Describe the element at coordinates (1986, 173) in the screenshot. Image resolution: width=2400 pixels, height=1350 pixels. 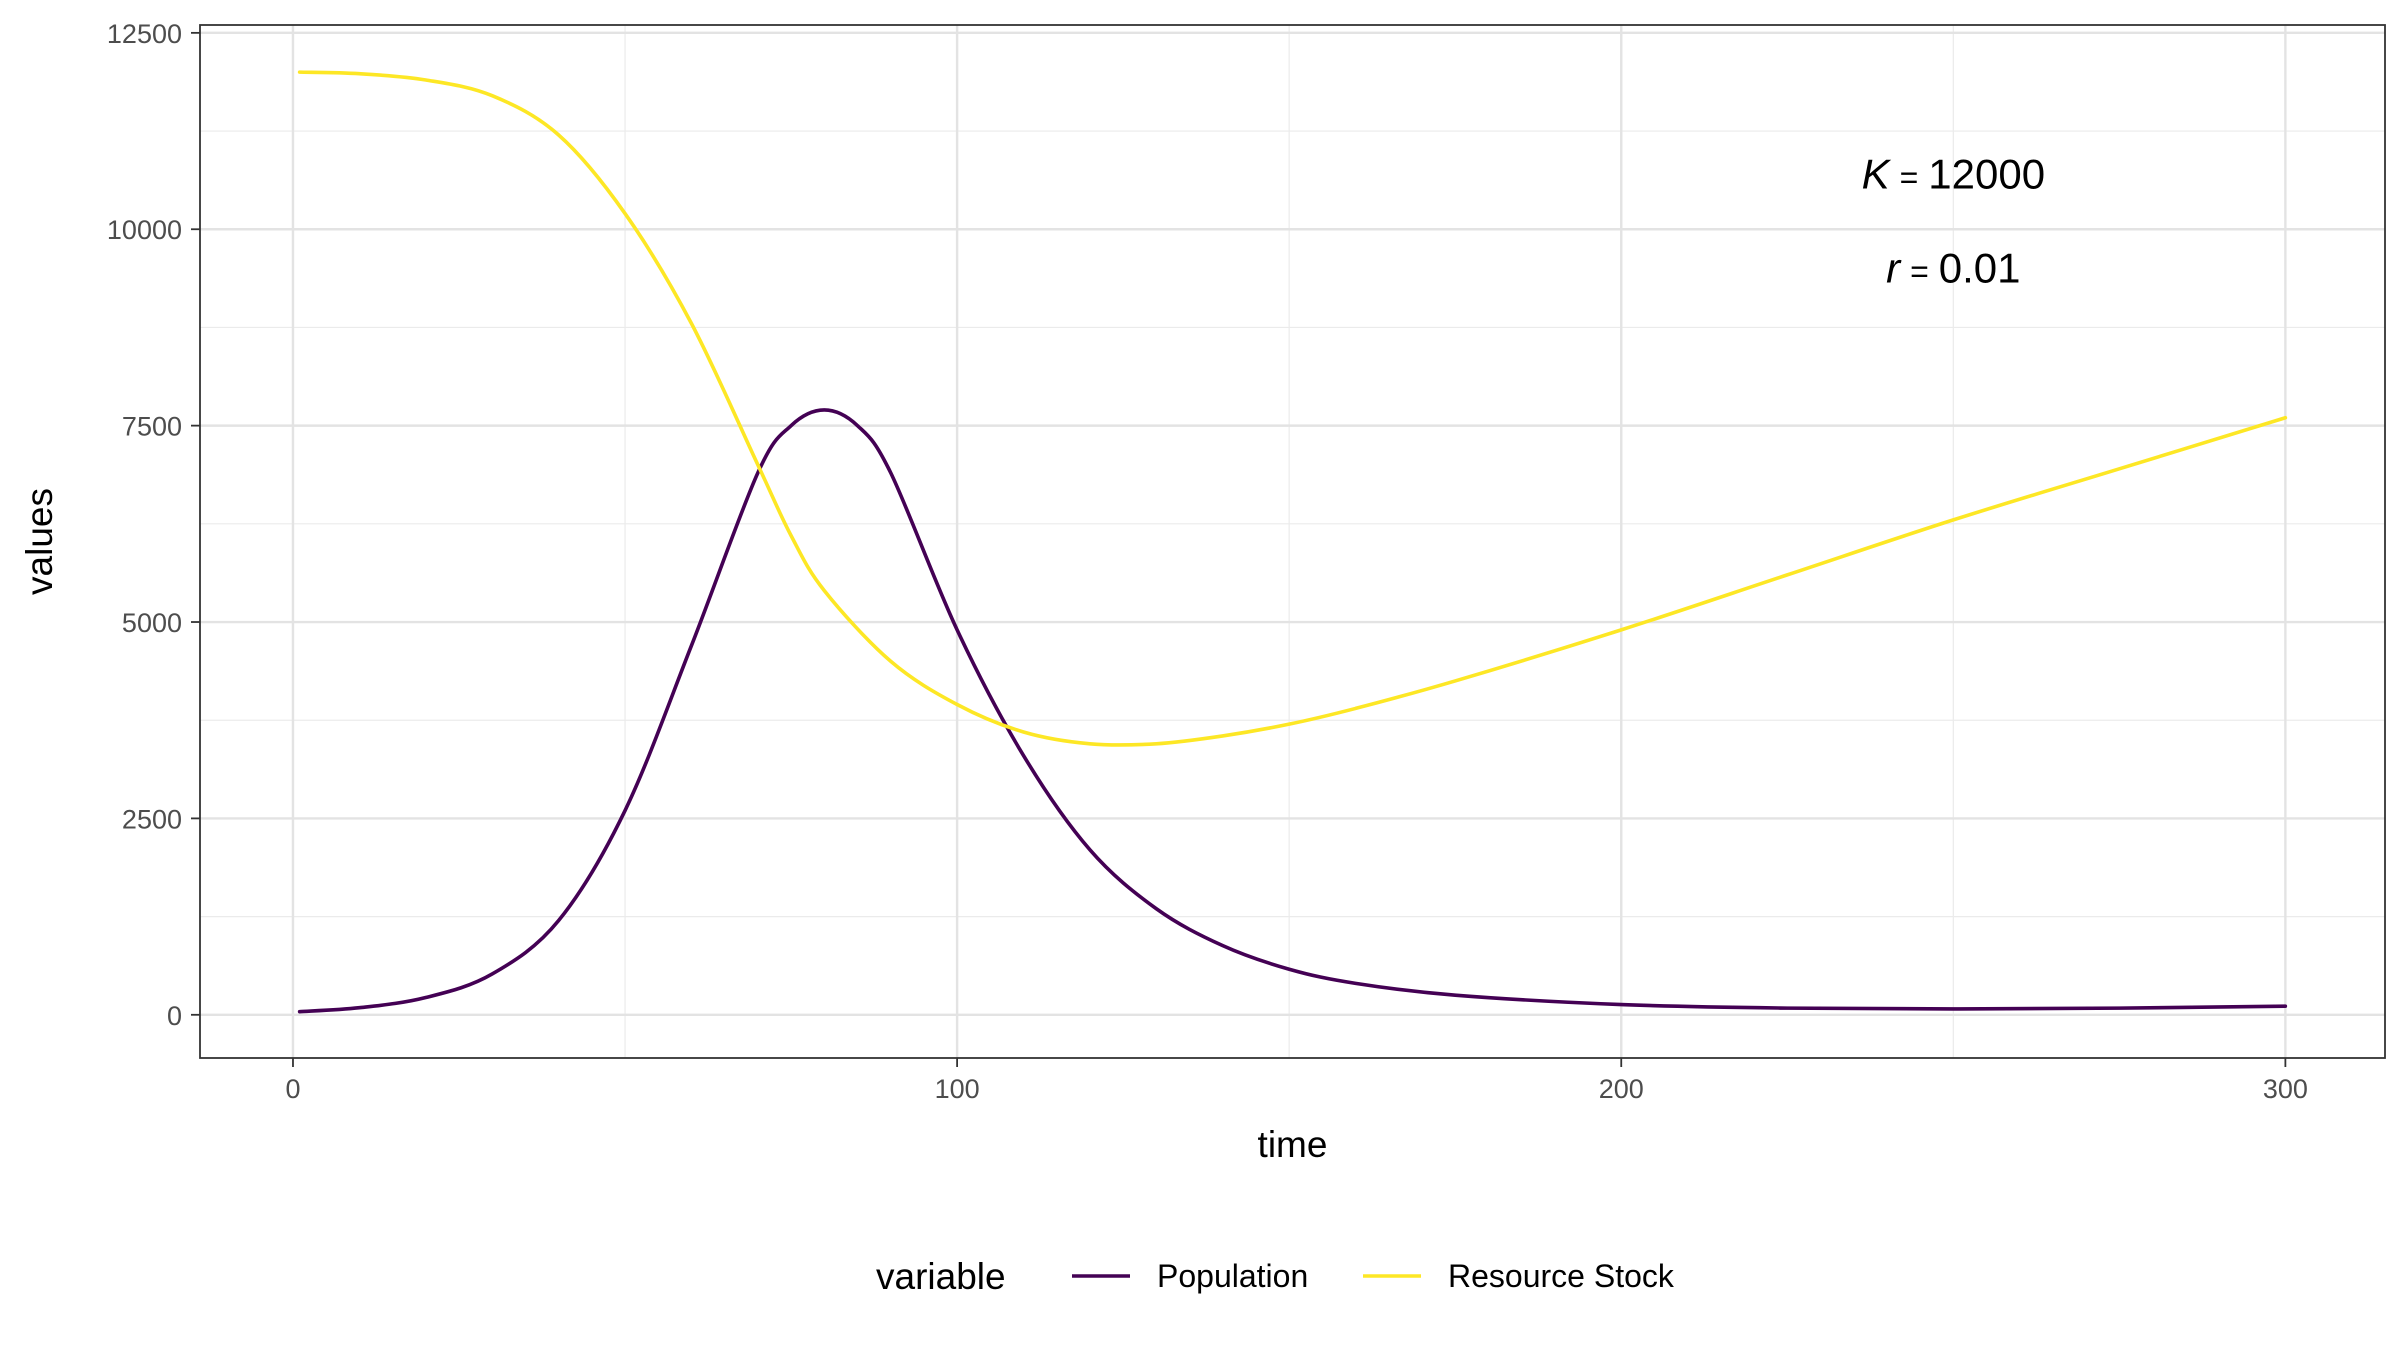
I see `annotation-value: 12000` at that location.